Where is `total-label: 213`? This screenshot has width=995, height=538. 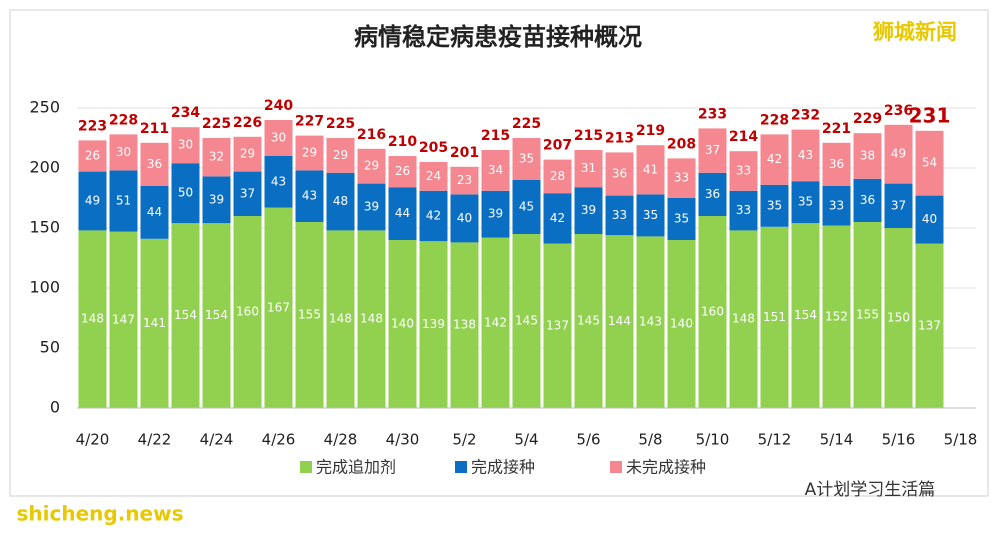 total-label: 213 is located at coordinates (619, 138).